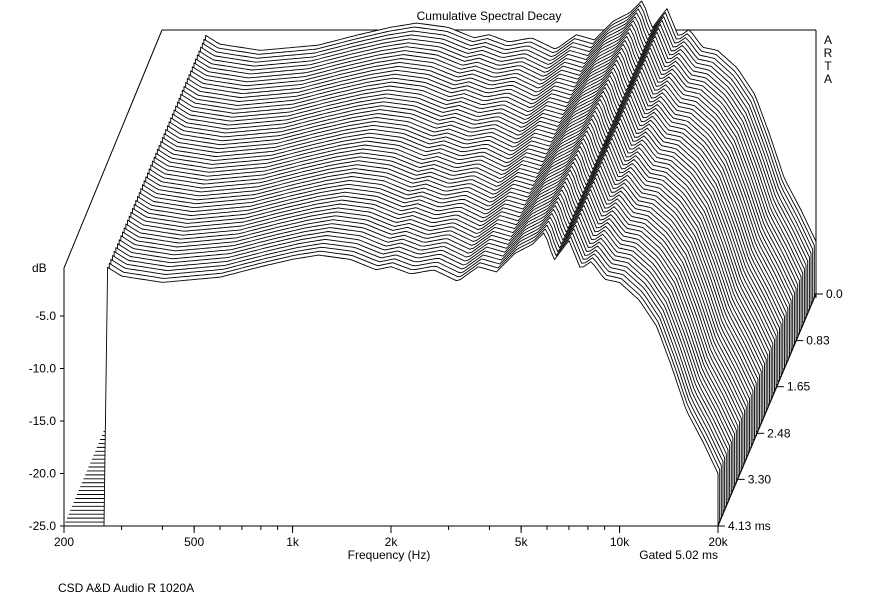  I want to click on z-tick-label: 0.0, so click(834, 294).